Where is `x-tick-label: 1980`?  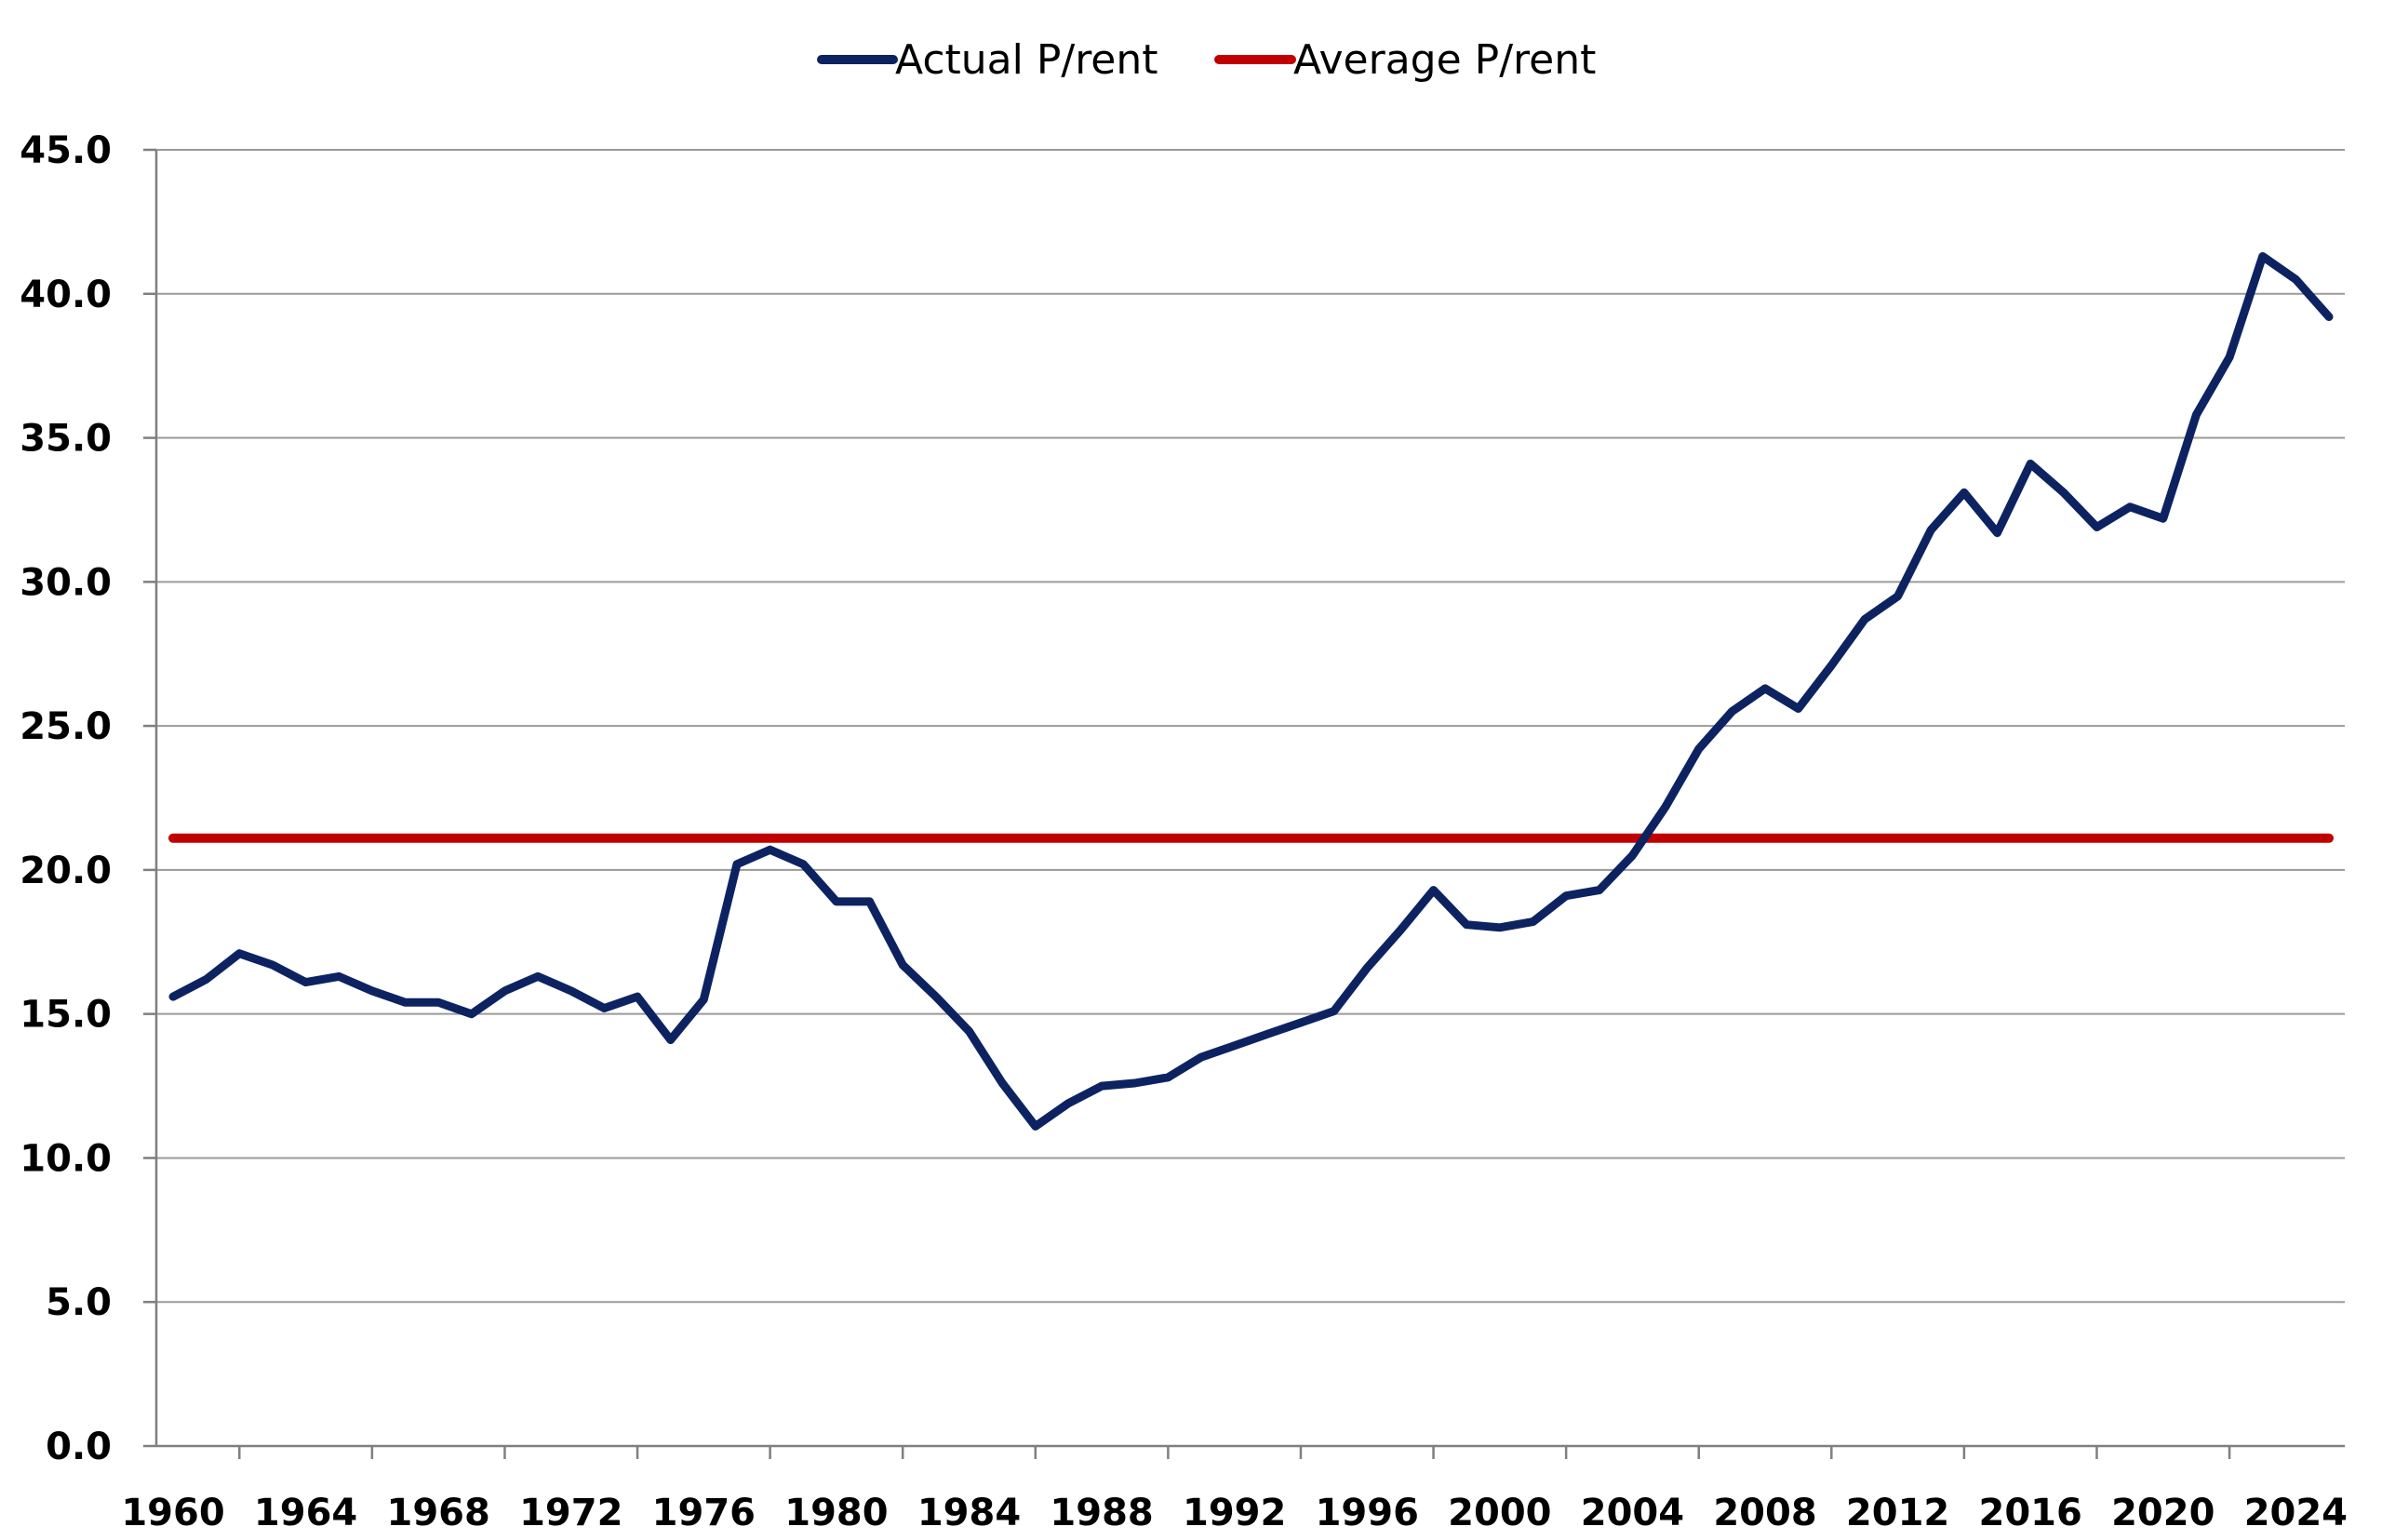 x-tick-label: 1980 is located at coordinates (836, 1513).